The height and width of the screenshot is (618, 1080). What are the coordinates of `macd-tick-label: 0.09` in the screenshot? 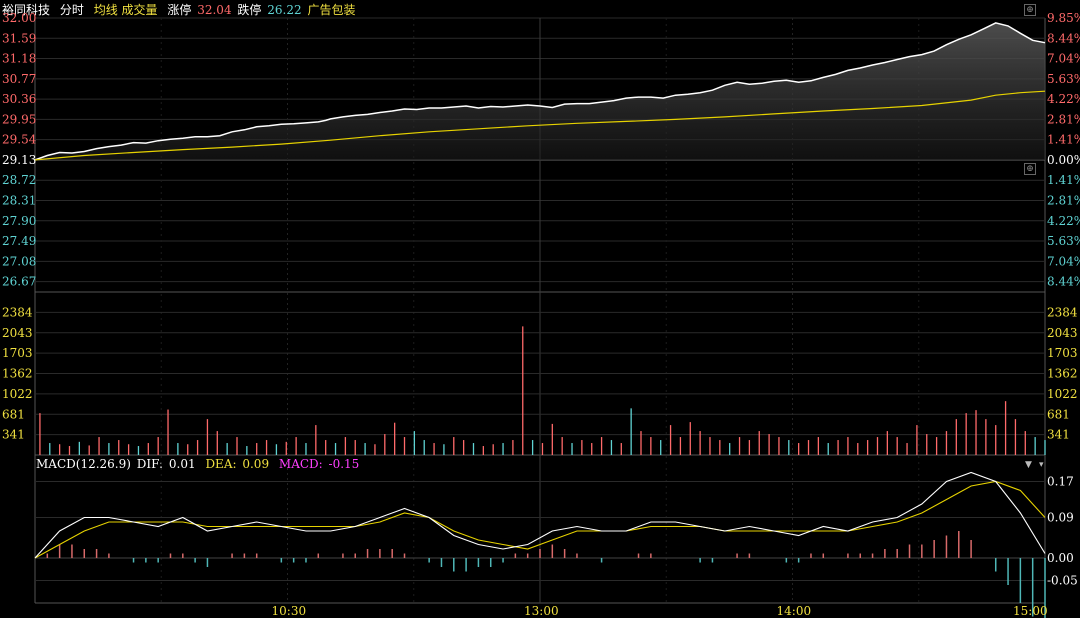 It's located at (1060, 518).